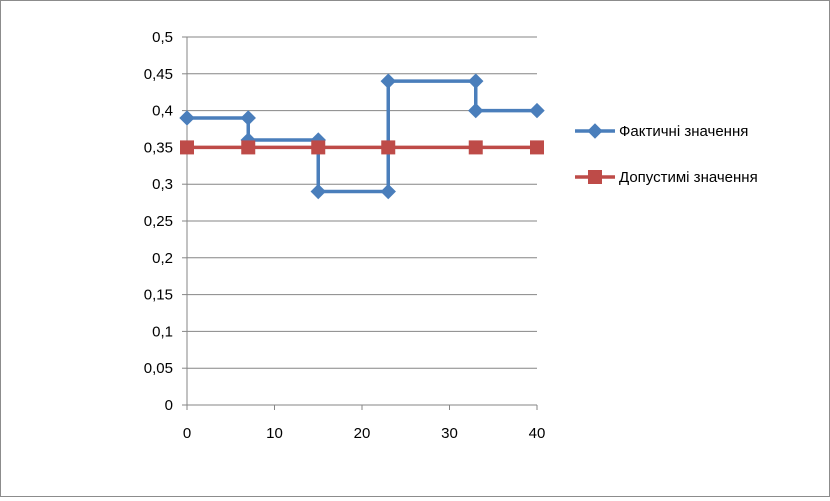 This screenshot has width=830, height=501. Describe the element at coordinates (683, 131) in the screenshot. I see `legend-label: Фактичні значення` at that location.